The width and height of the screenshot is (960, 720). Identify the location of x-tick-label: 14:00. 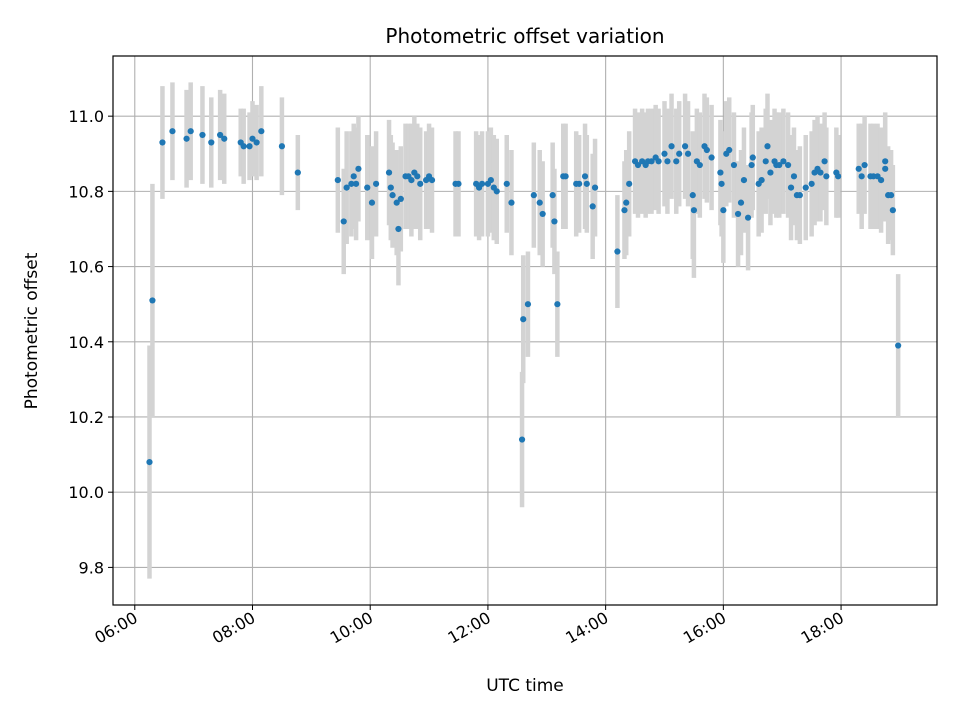
(586, 628).